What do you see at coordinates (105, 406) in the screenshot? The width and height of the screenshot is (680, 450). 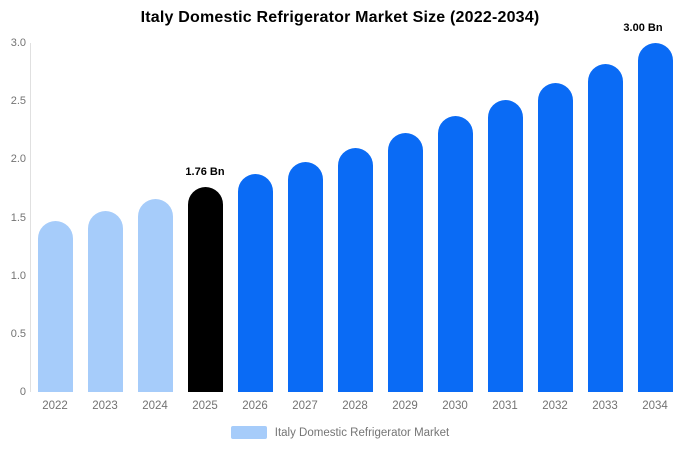 I see `x-tick-label: 2023` at bounding box center [105, 406].